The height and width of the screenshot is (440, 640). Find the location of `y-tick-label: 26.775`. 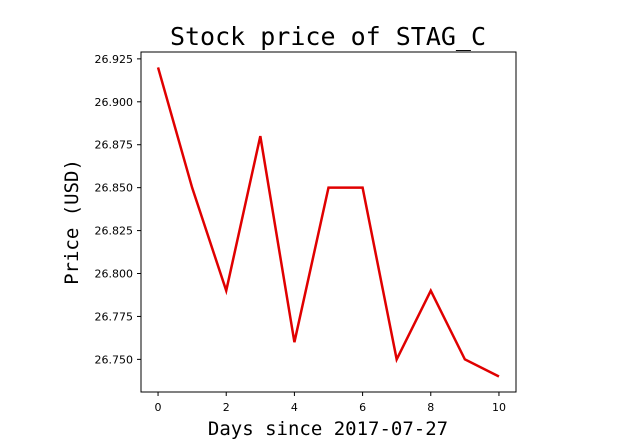

y-tick-label: 26.775 is located at coordinates (114, 316).